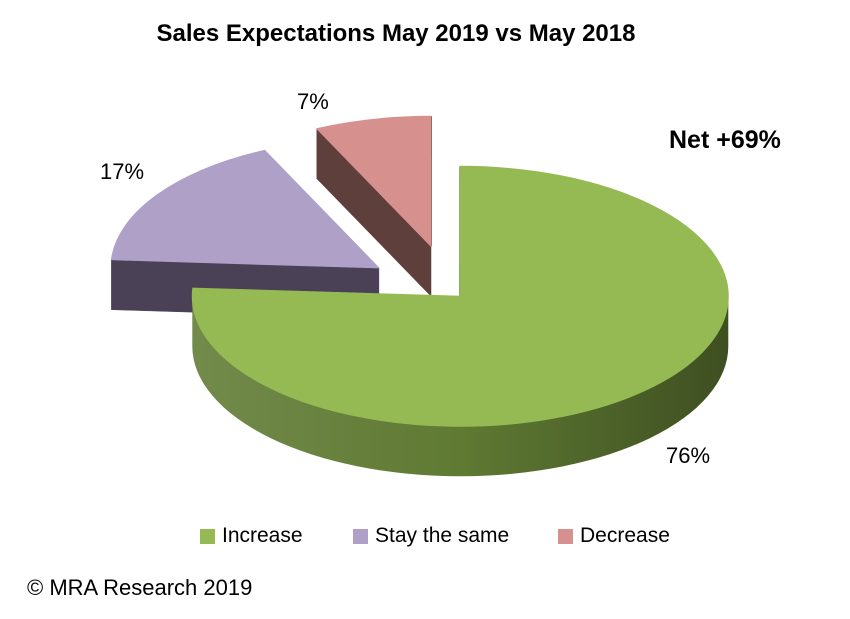 This screenshot has height=619, width=850. What do you see at coordinates (122, 171) in the screenshot?
I see `slice-label-stay-the-same: 17%` at bounding box center [122, 171].